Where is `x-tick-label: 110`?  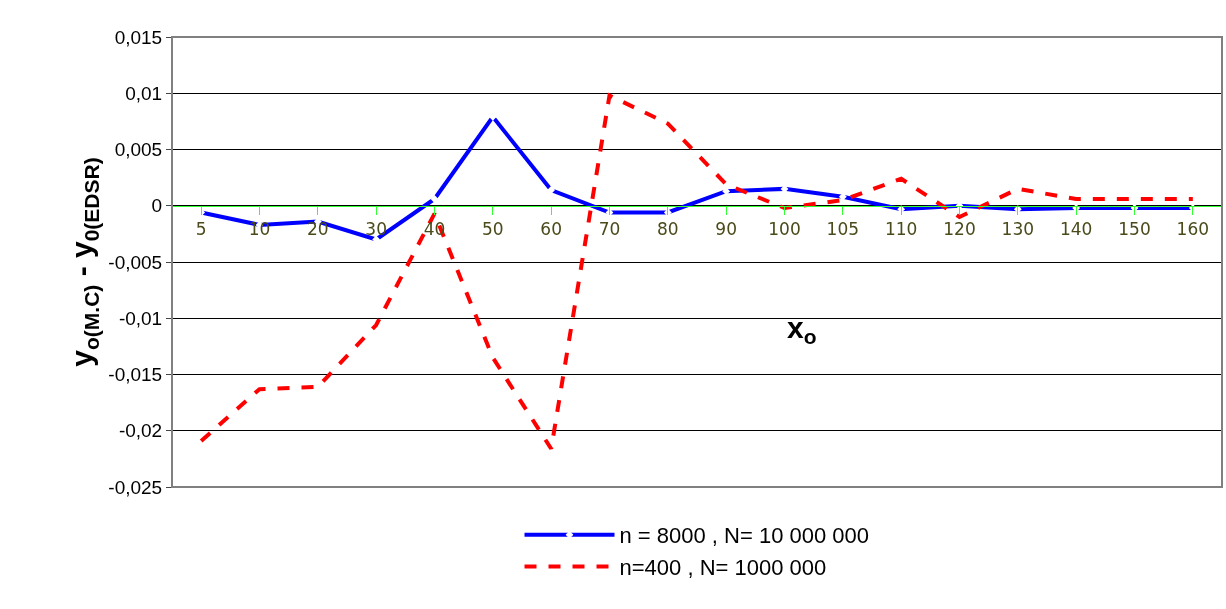 x-tick-label: 110 is located at coordinates (901, 229).